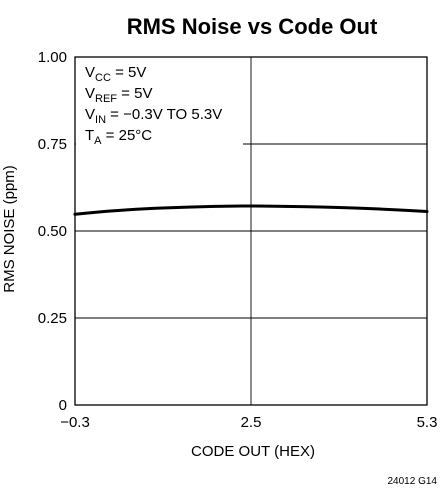 This screenshot has height=489, width=441. Describe the element at coordinates (159, 105) in the screenshot. I see `conditions-box-bg` at that location.